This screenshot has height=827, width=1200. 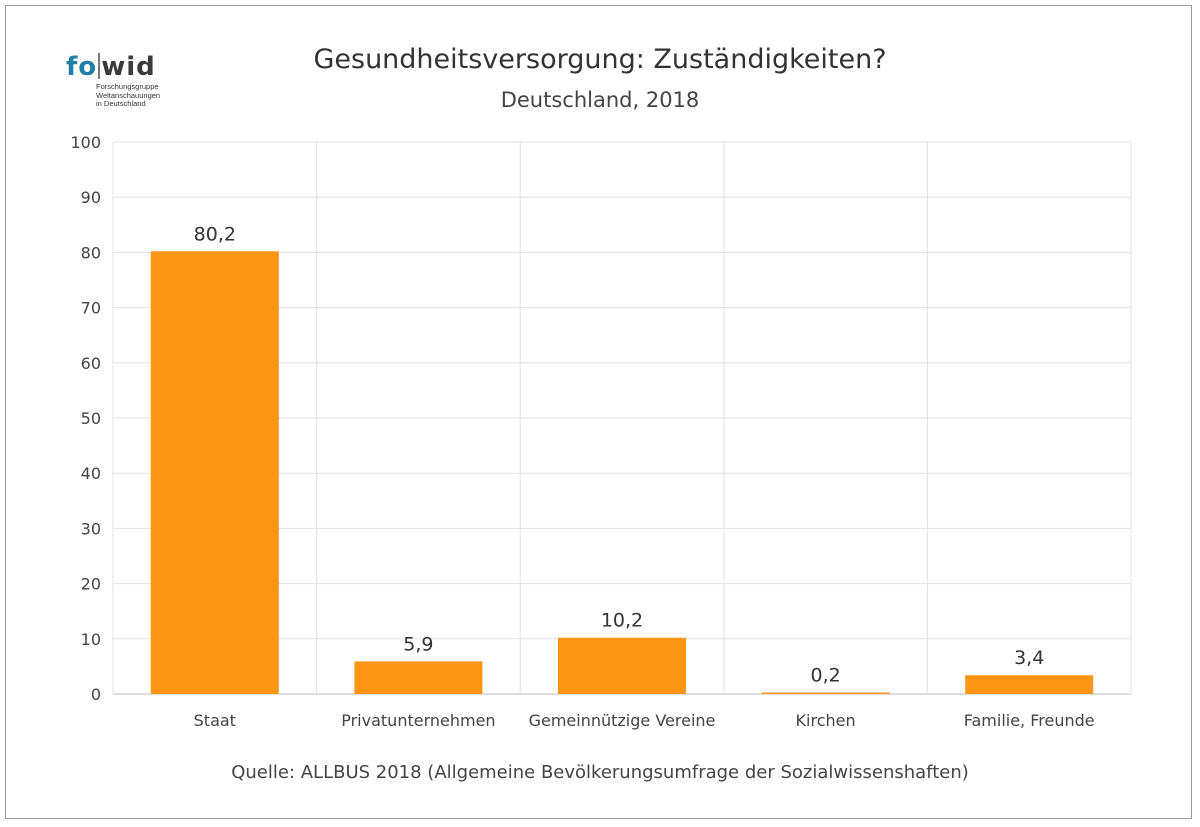 What do you see at coordinates (826, 720) in the screenshot?
I see `category-label-4: Kirchen` at bounding box center [826, 720].